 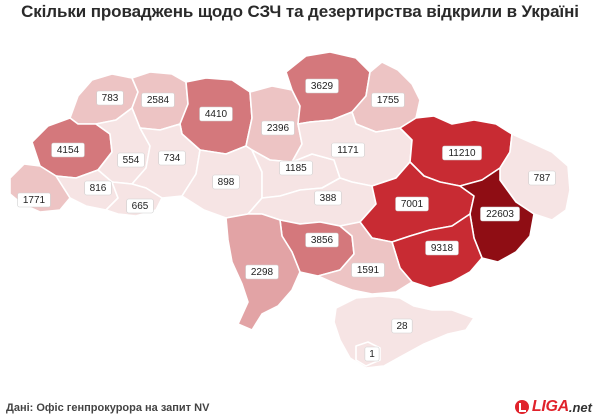 I want to click on value-label-text: 783, so click(x=110, y=98).